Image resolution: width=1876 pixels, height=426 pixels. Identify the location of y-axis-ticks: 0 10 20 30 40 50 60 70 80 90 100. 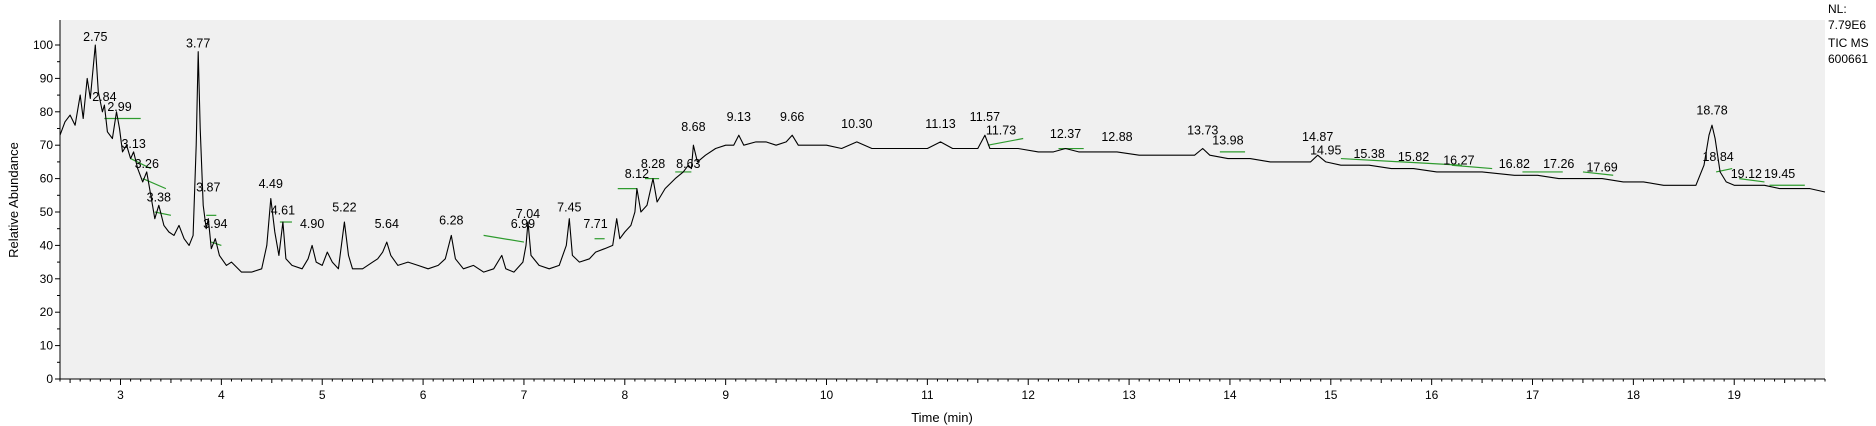
(46, 212).